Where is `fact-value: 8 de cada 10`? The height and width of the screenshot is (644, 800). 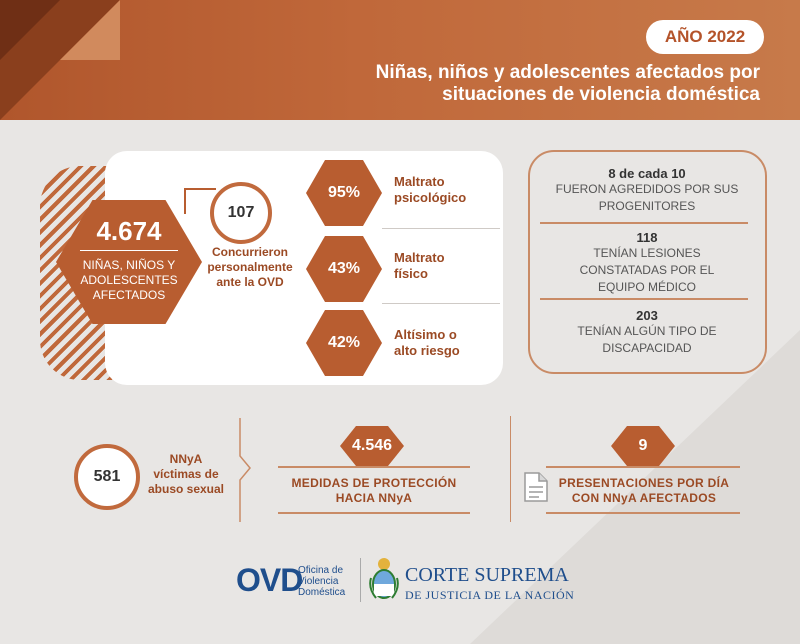
fact-value: 8 de cada 10 is located at coordinates (647, 173).